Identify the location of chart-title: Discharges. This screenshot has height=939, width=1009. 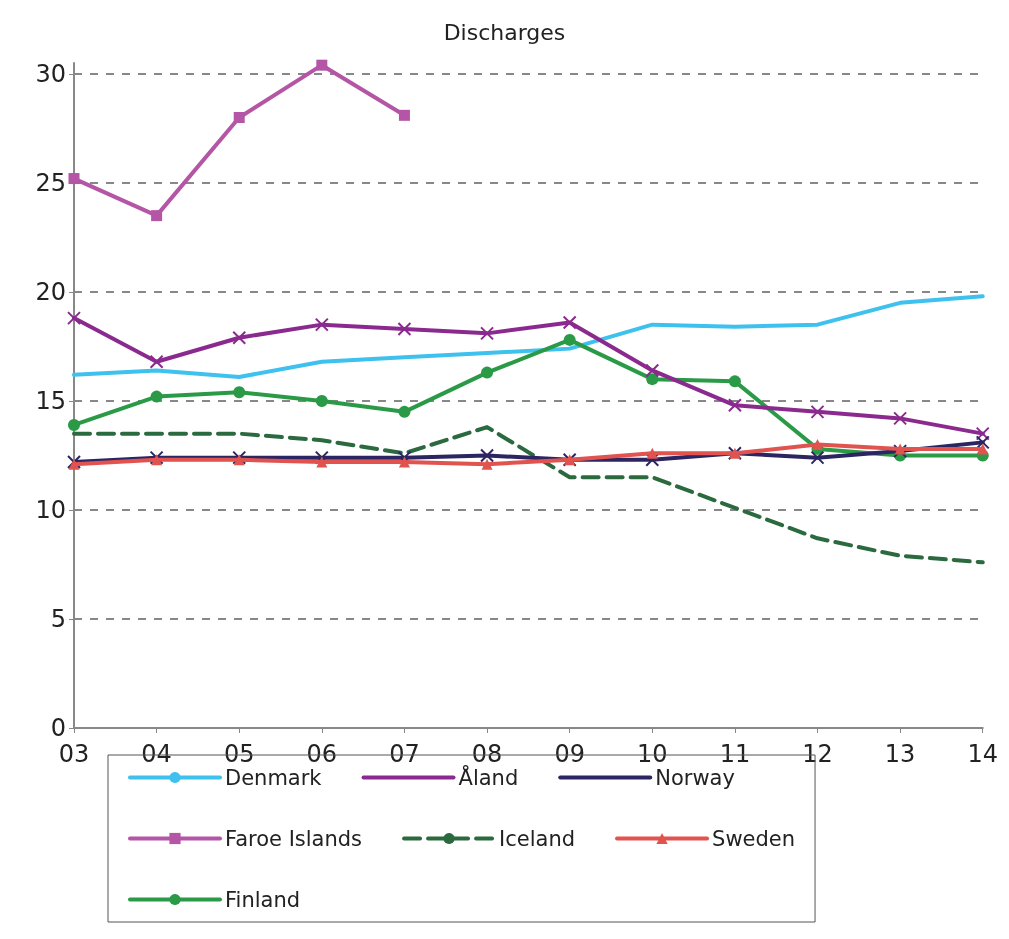
(504, 32).